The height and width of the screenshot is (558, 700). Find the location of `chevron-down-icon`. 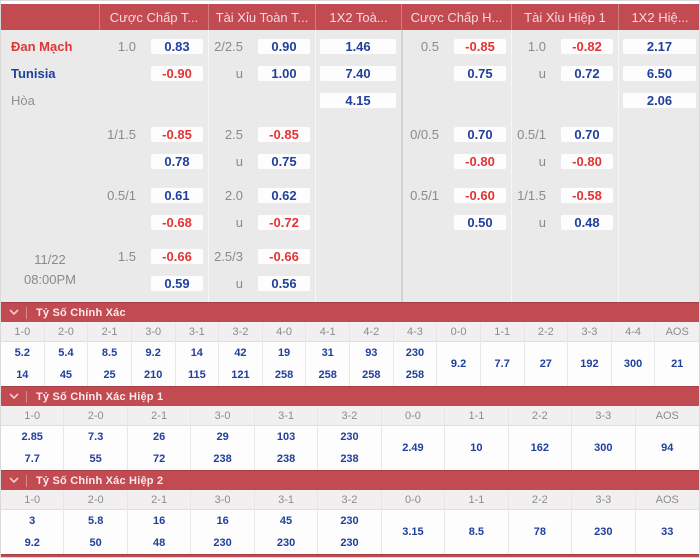

chevron-down-icon is located at coordinates (13, 396).